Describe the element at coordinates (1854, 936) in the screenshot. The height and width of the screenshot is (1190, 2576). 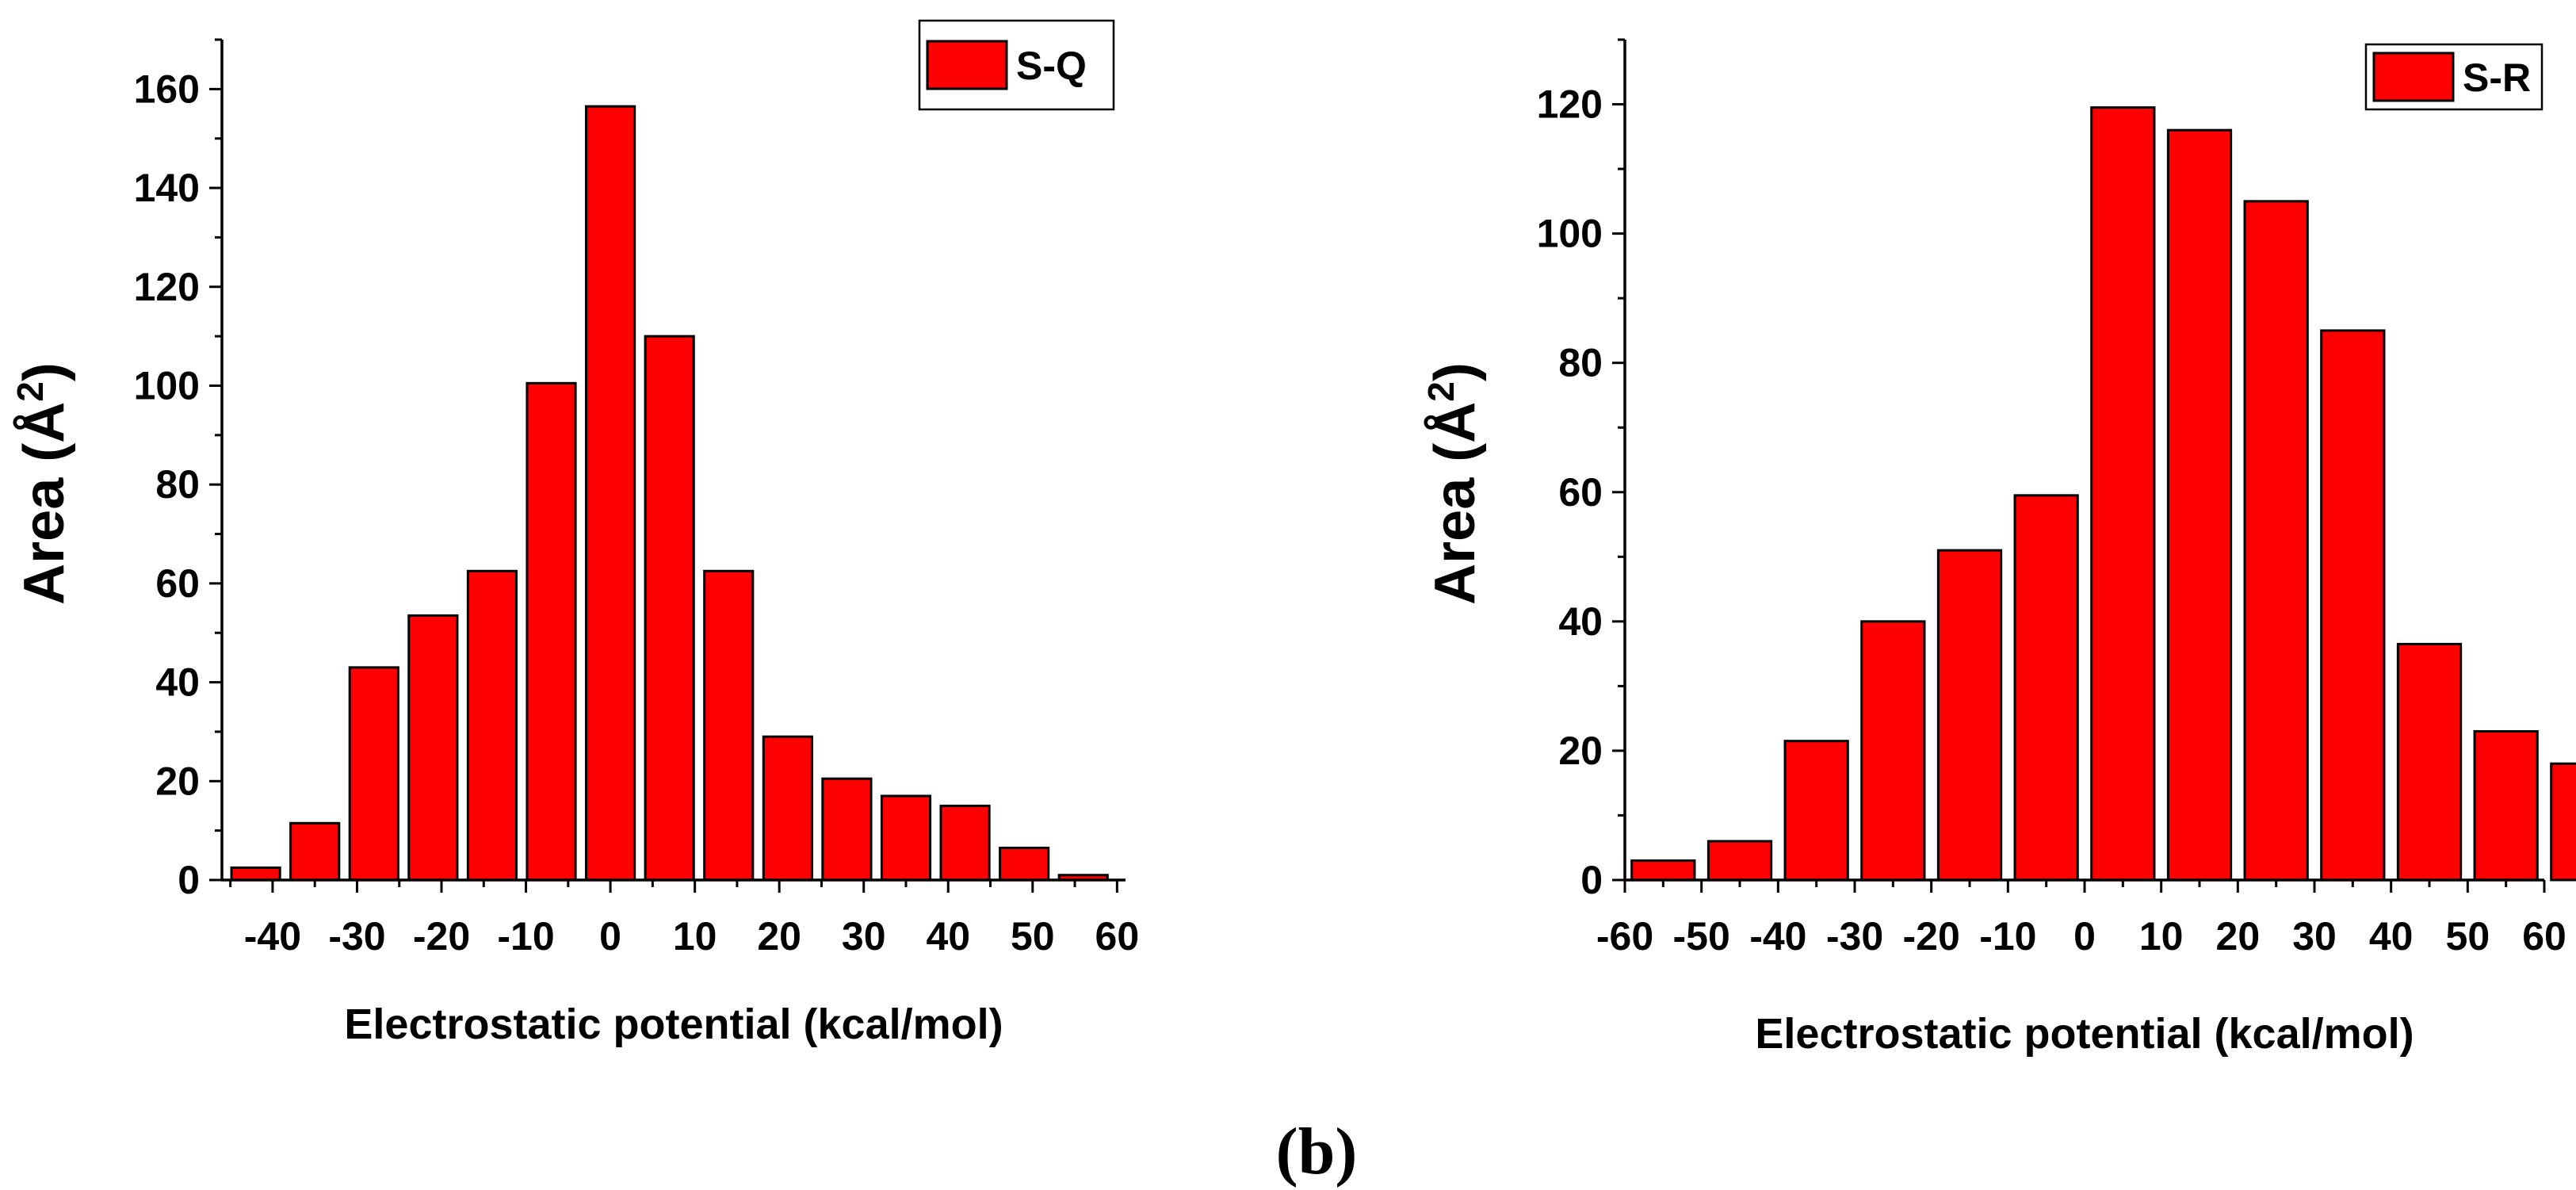
I see `x-tick-label-s-r-3: -30` at that location.